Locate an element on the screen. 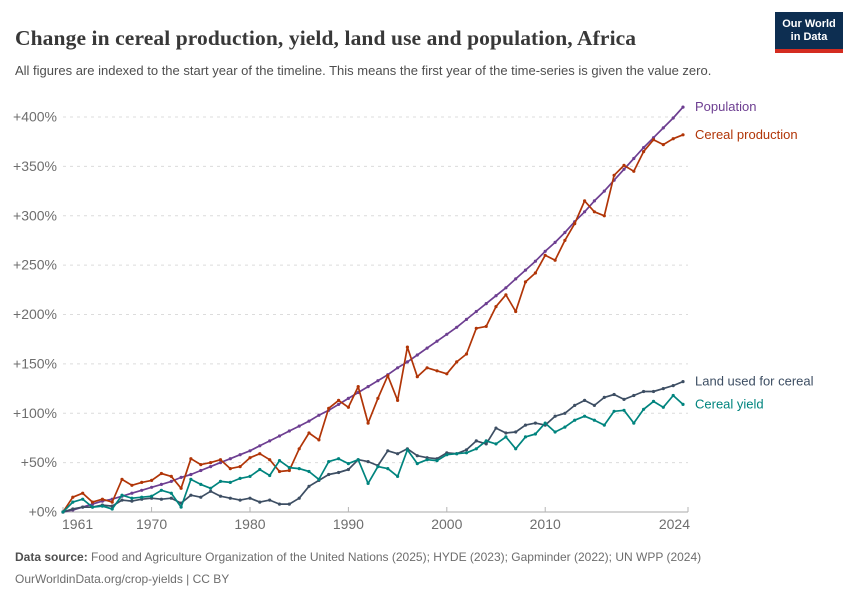 The width and height of the screenshot is (850, 600). series-label-population: Population is located at coordinates (725, 106).